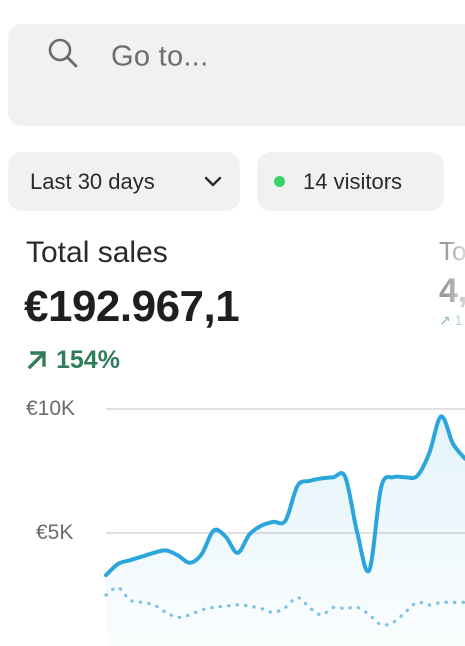  Describe the element at coordinates (284, 606) in the screenshot. I see `comparison-series-line` at that location.